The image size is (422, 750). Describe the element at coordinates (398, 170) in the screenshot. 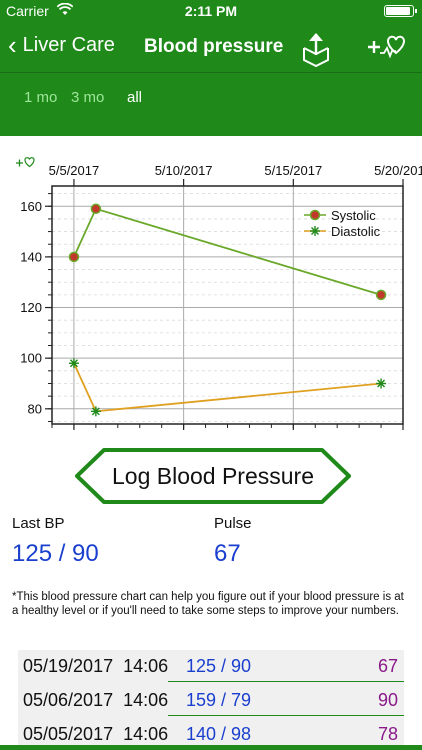

I see `x-tick-label: 5/20/2017` at that location.